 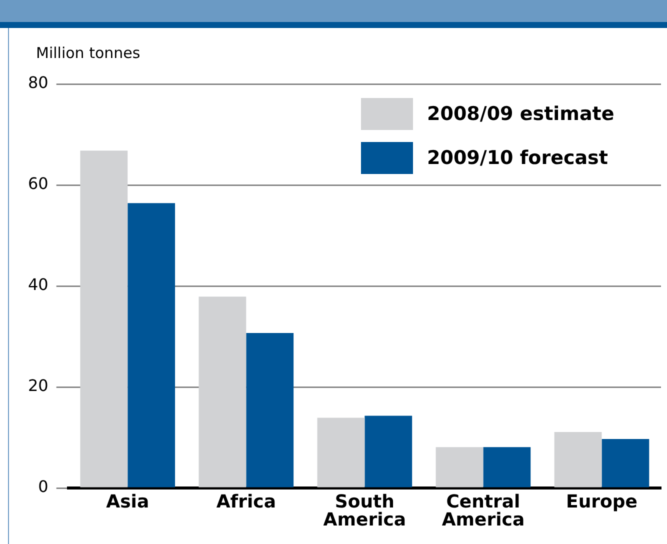 What do you see at coordinates (602, 502) in the screenshot?
I see `x-tick-label: Europe` at bounding box center [602, 502].